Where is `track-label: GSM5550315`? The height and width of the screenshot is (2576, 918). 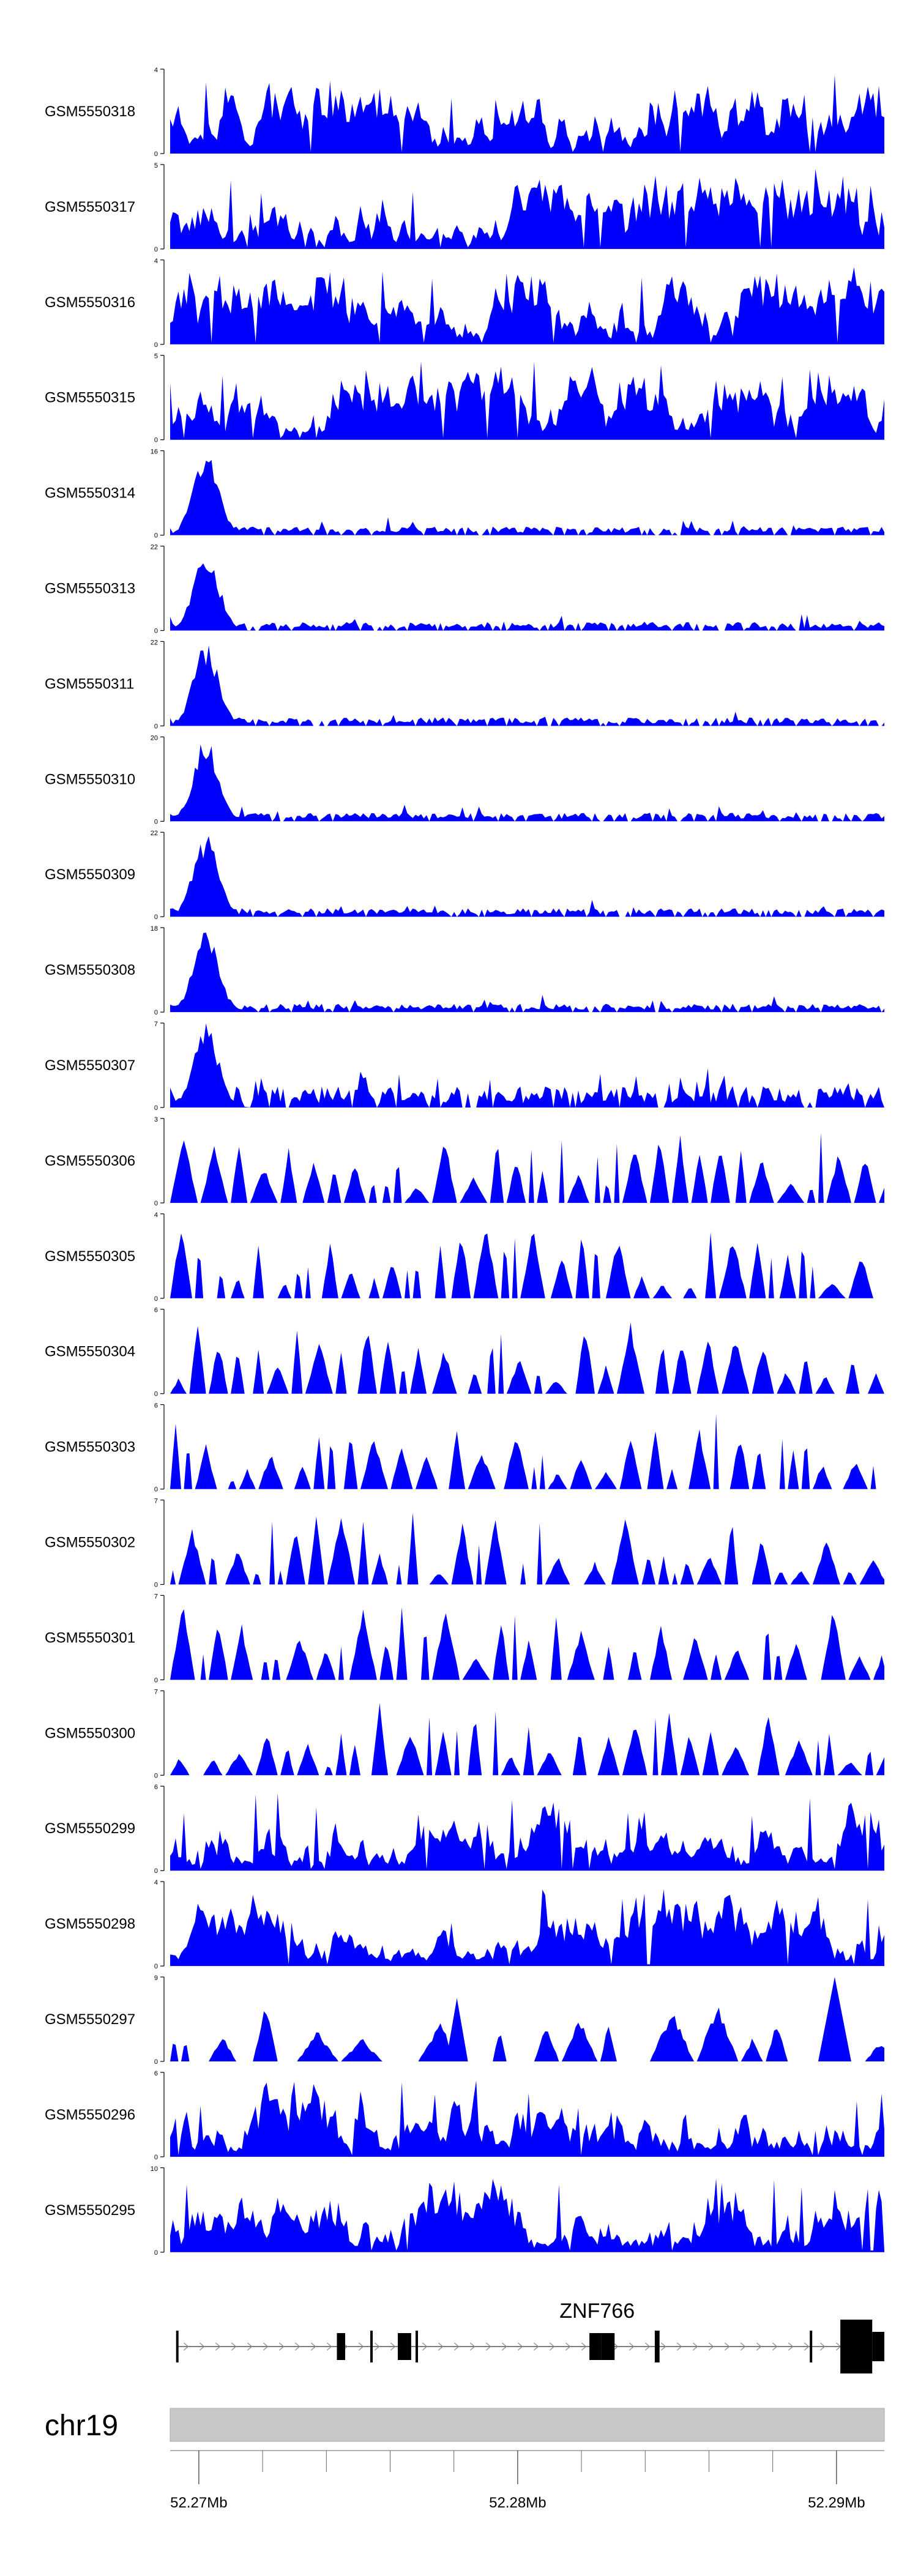 track-label: GSM5550315 is located at coordinates (90, 398).